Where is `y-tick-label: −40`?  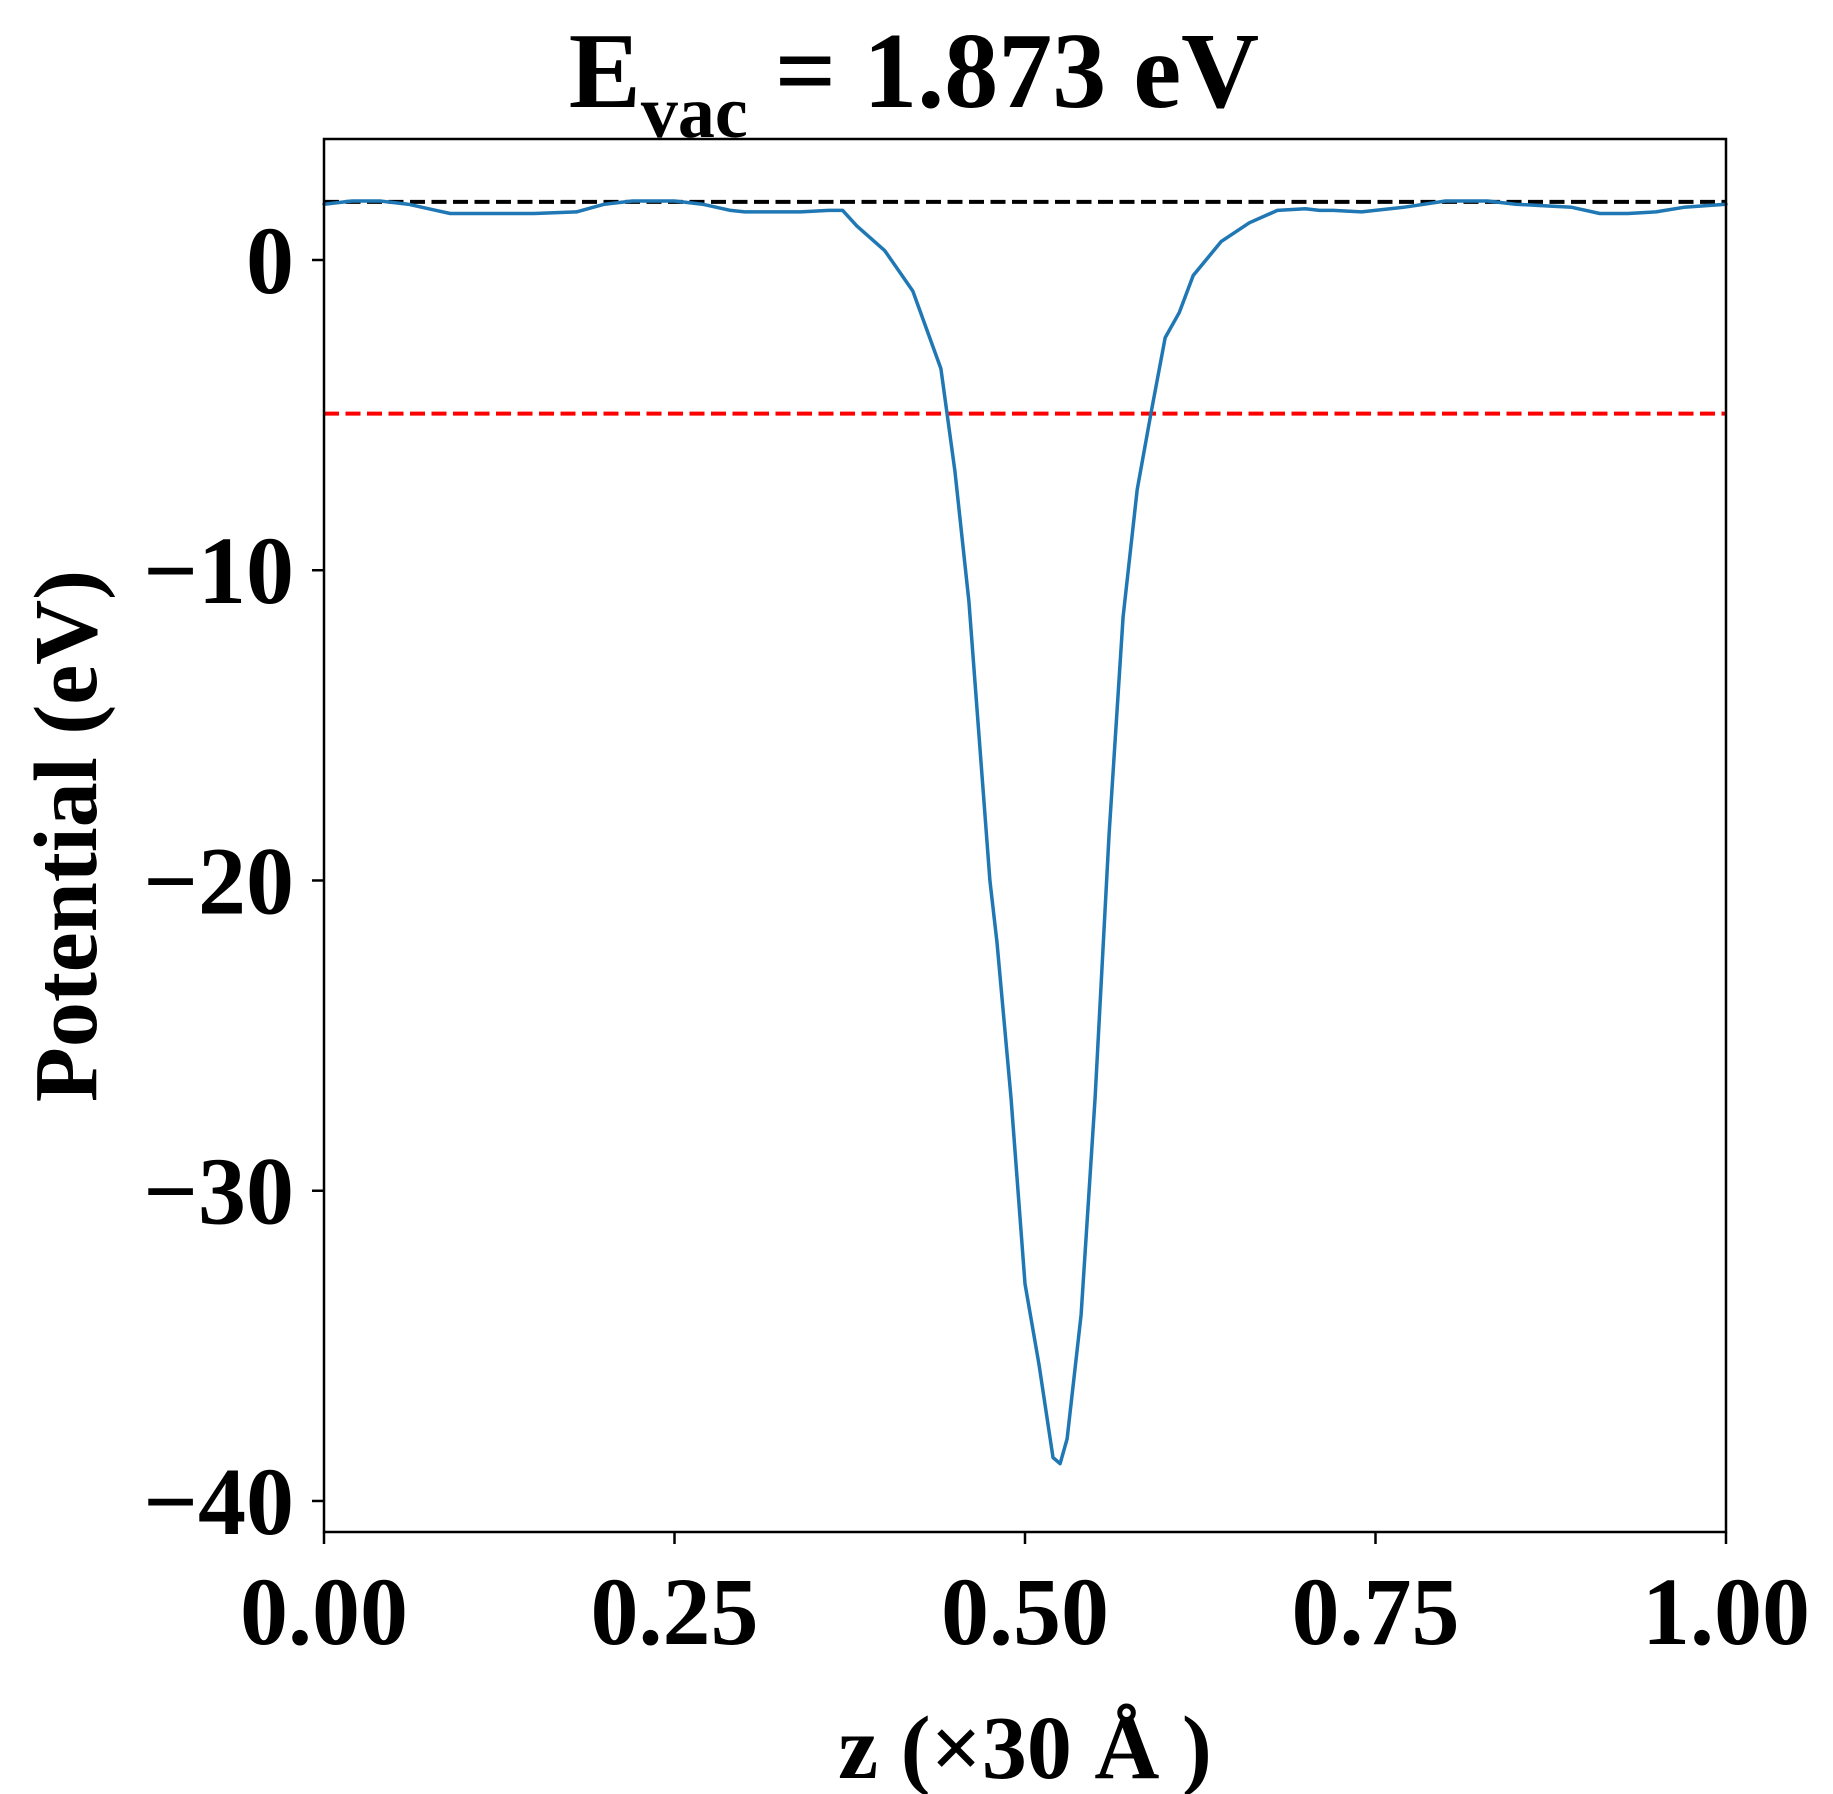 y-tick-label: −40 is located at coordinates (218, 1501).